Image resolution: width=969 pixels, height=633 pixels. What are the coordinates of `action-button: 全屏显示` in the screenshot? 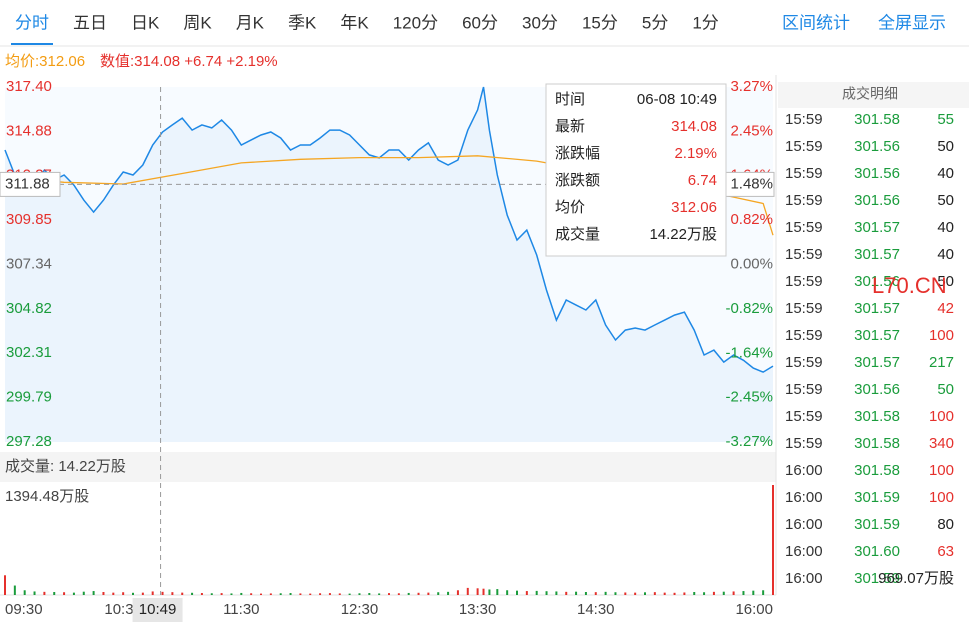 It's located at (912, 22).